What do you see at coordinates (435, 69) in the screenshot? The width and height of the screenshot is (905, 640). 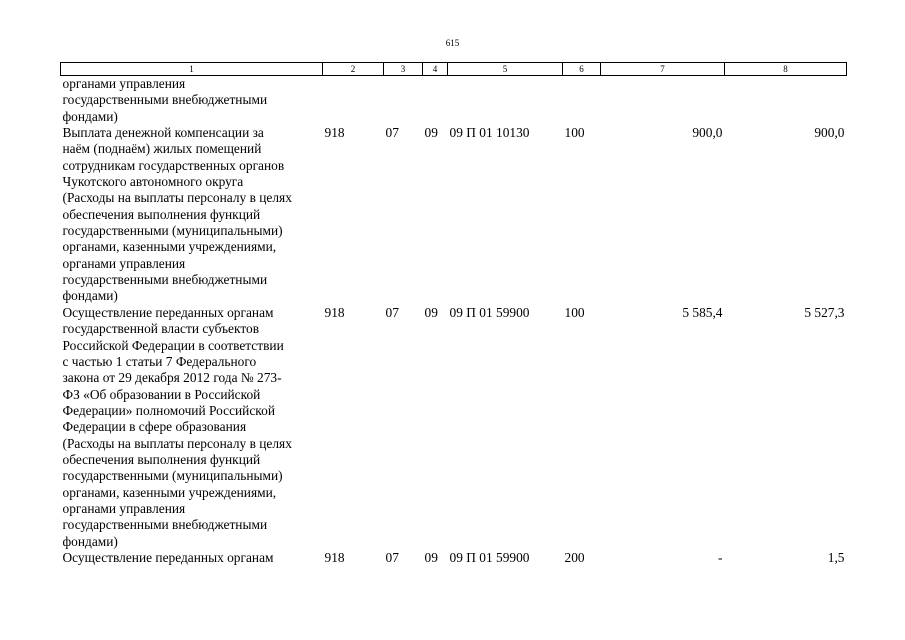 I see `header-col-4: 4` at bounding box center [435, 69].